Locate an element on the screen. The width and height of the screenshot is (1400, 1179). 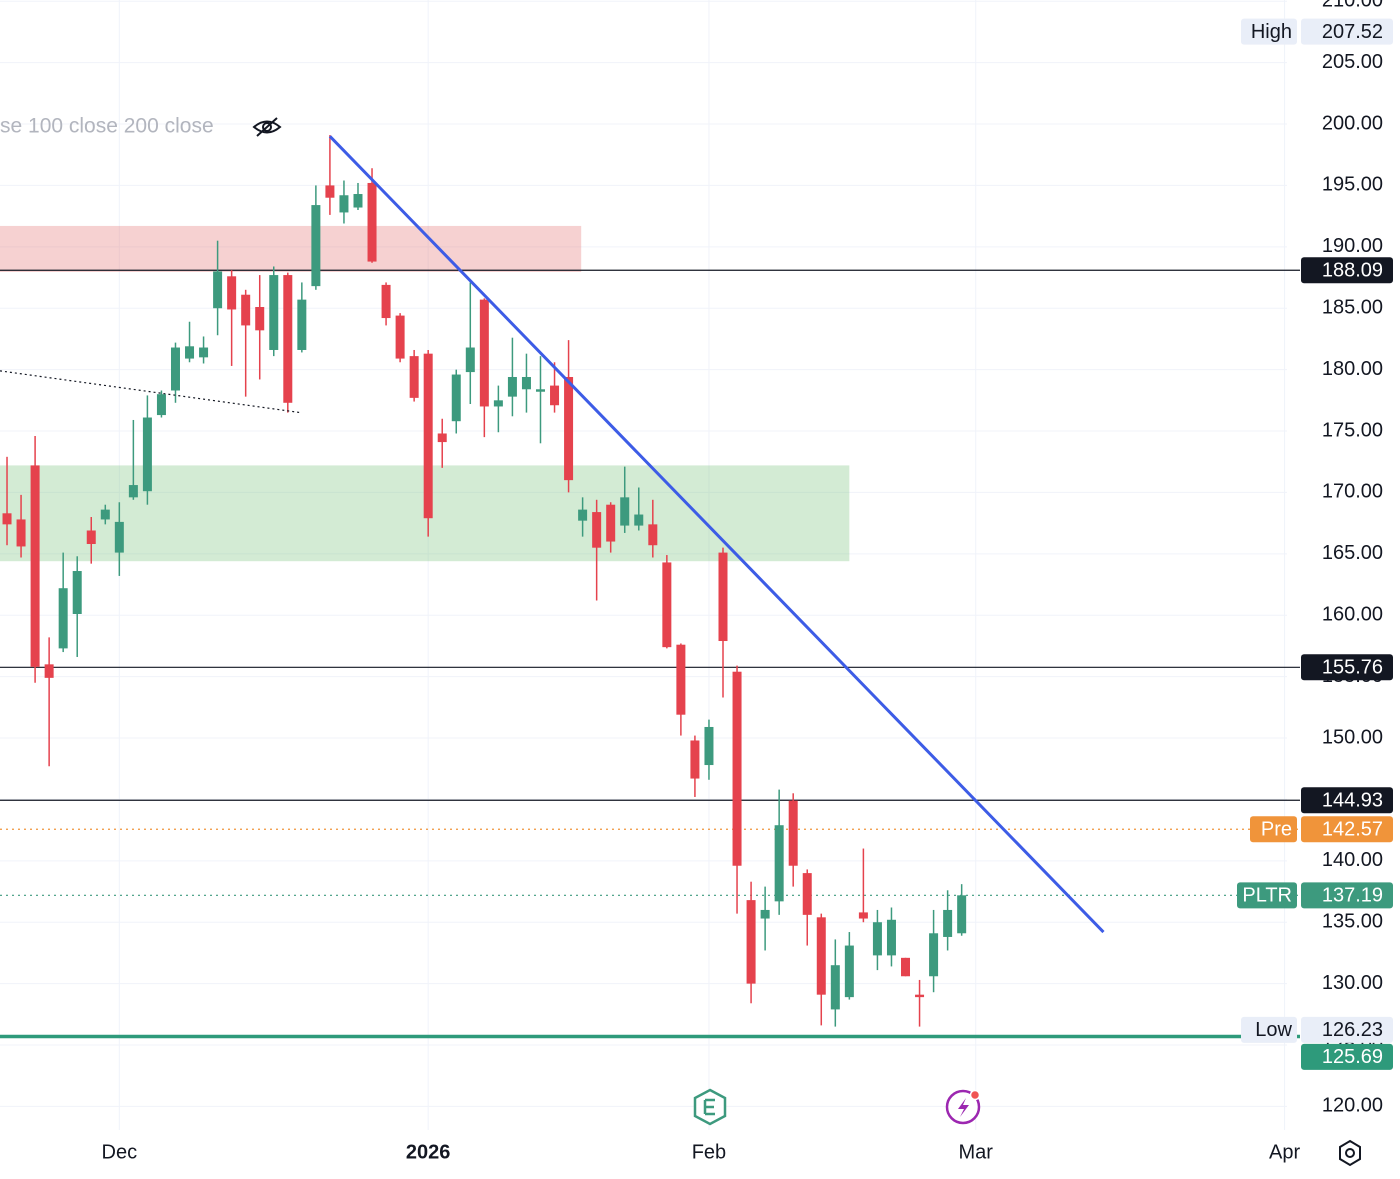
price-badge-value: 144.93 is located at coordinates (1352, 801).